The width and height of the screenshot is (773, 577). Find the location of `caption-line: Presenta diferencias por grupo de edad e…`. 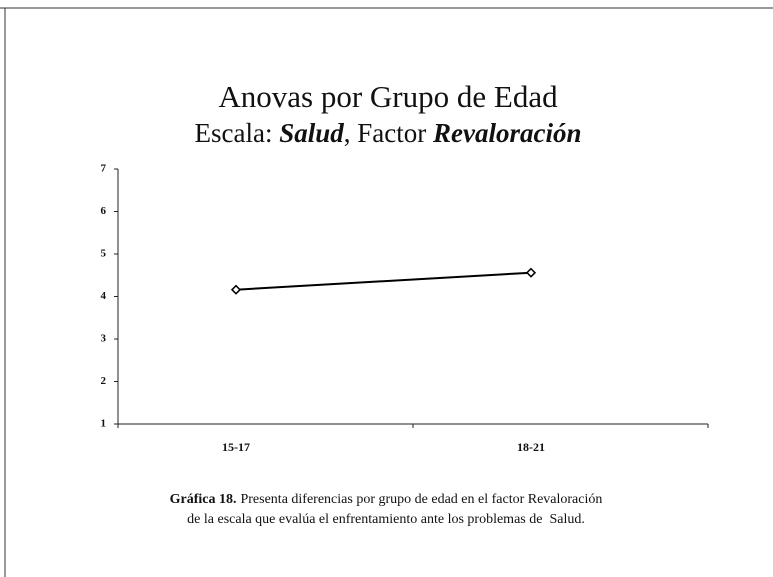

caption-line: Presenta diferencias por grupo de edad e… is located at coordinates (421, 499).